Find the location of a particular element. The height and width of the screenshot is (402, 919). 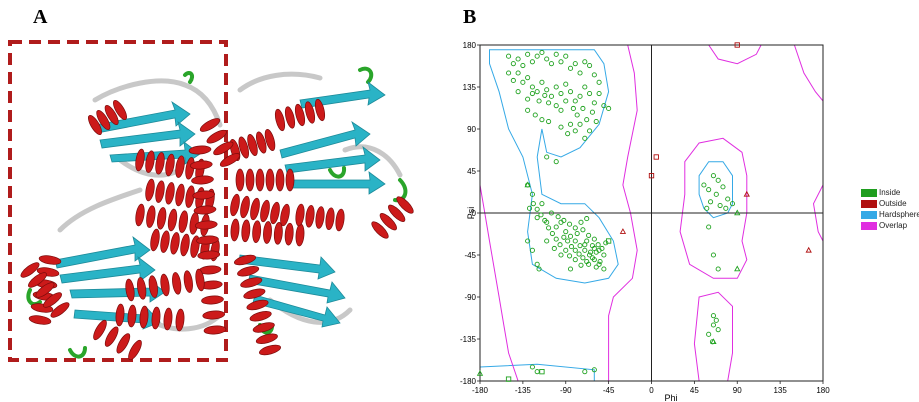

x-tick-label: -135 is located at coordinates (523, 390).